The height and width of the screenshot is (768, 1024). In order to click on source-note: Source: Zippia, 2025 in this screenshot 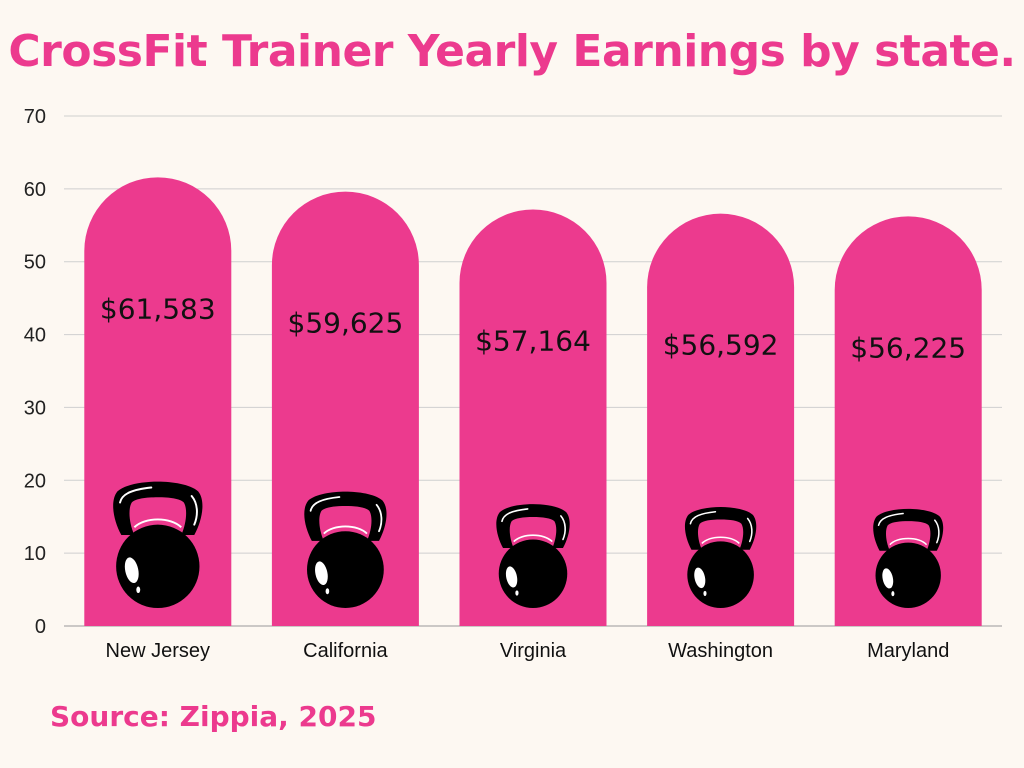, I will do `click(213, 716)`.